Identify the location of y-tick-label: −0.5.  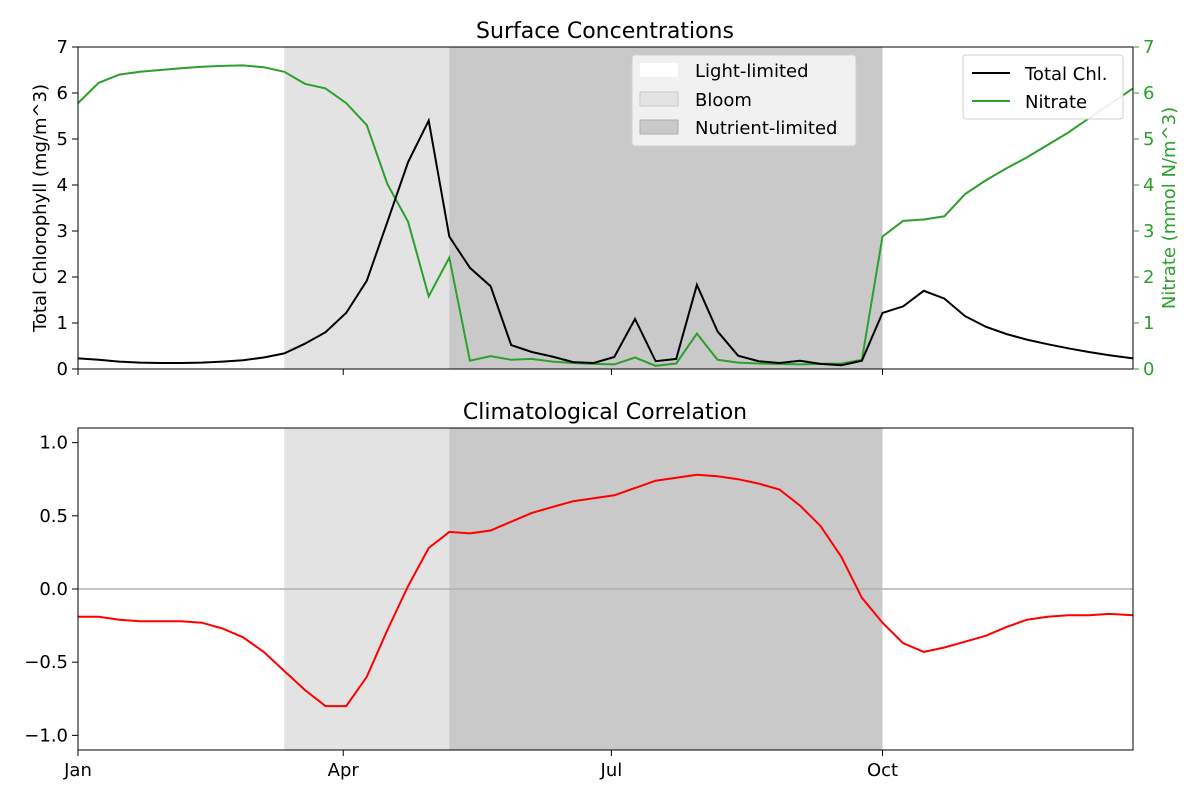
(46, 662).